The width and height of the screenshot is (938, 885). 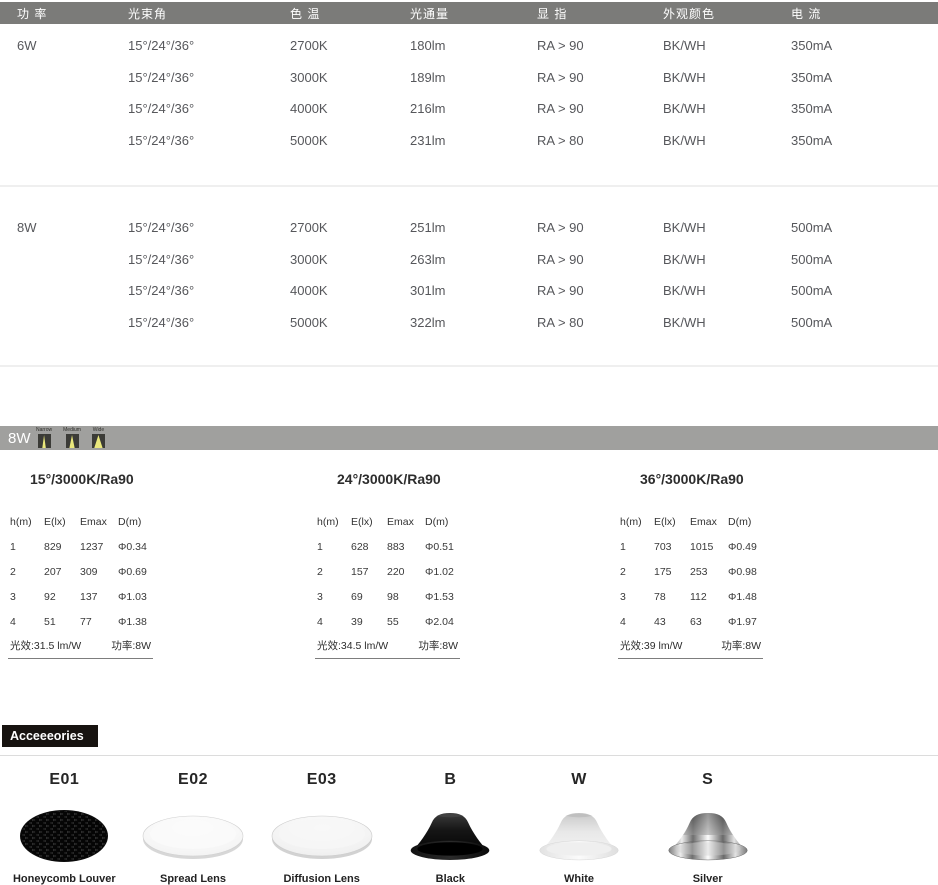 What do you see at coordinates (161, 546) in the screenshot?
I see `photometric-row: 1 829 1237 Φ0.34` at bounding box center [161, 546].